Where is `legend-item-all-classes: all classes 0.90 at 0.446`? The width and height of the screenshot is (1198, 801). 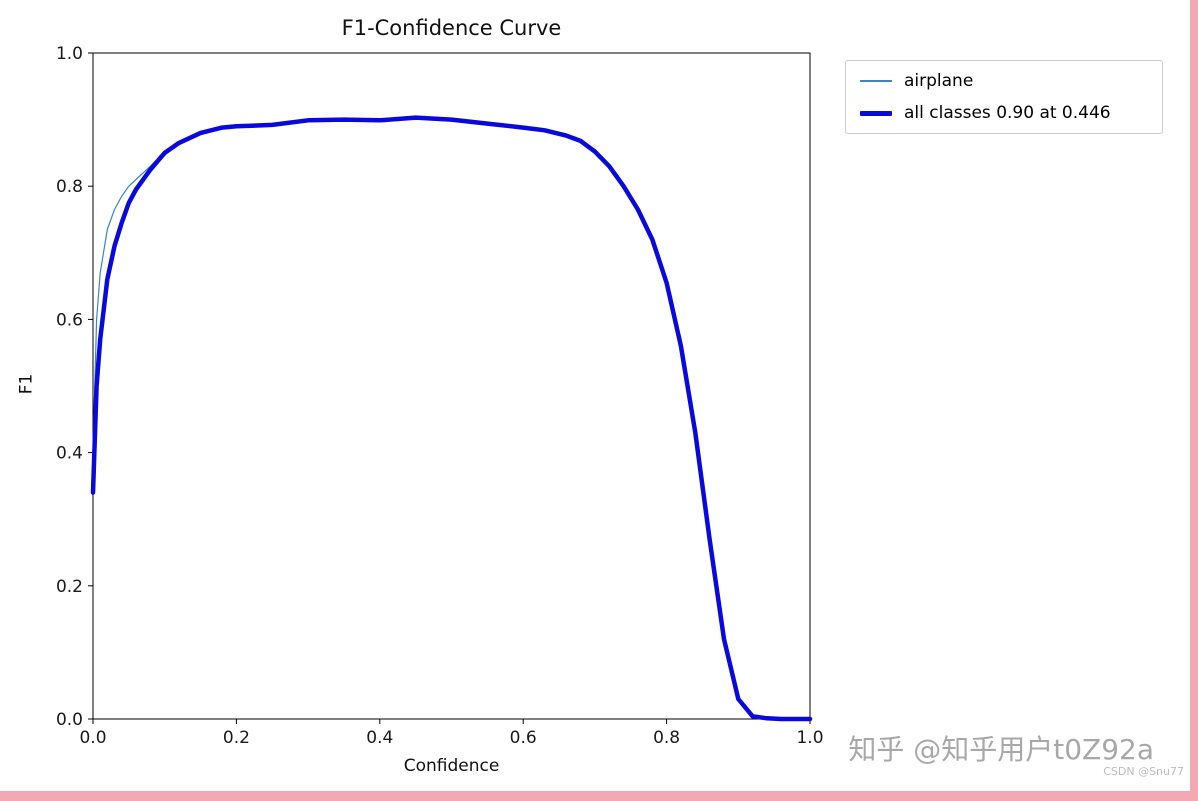 legend-item-all-classes: all classes 0.90 at 0.446 is located at coordinates (1004, 113).